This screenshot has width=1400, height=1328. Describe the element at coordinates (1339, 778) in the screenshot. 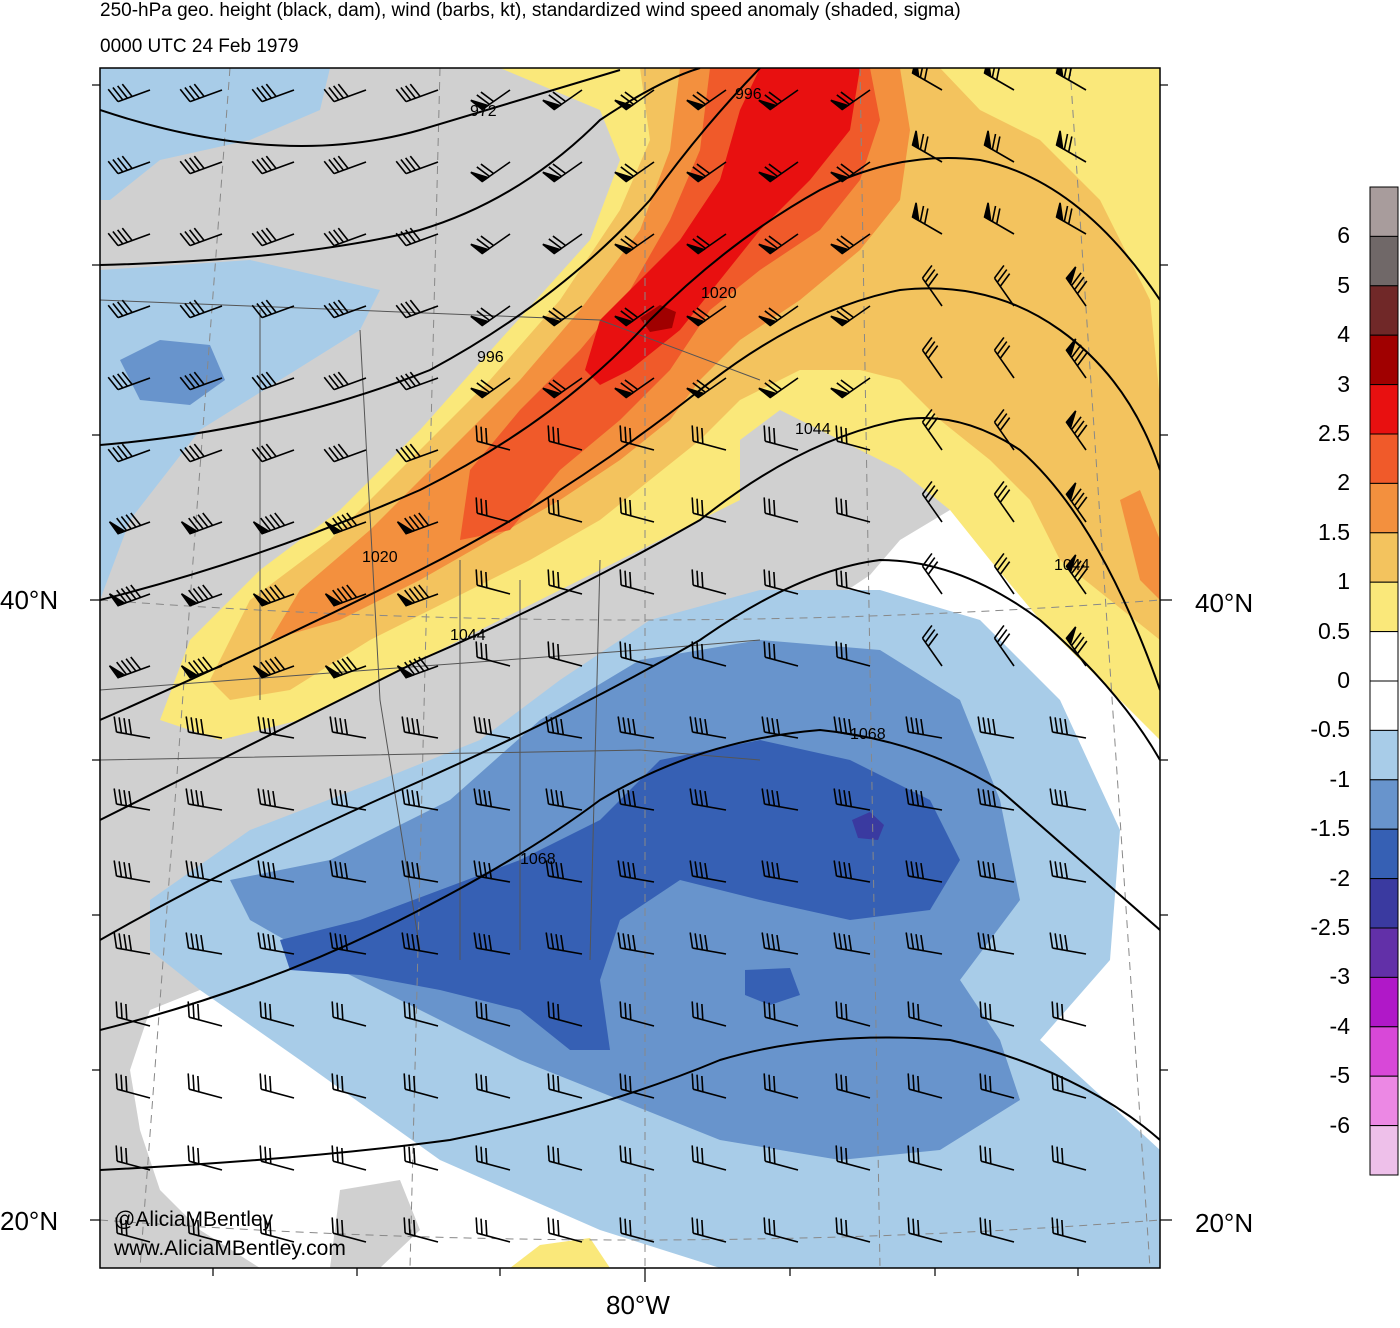

I see `colorbar-label: -1` at that location.